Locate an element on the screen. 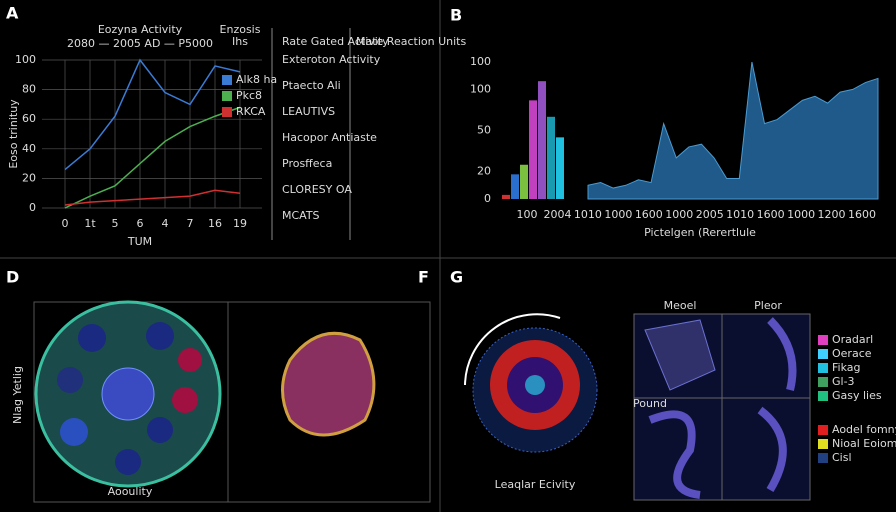 Image resolution: width=896 pixels, height=512 pixels. y-tick-label: 80 is located at coordinates (29, 89).